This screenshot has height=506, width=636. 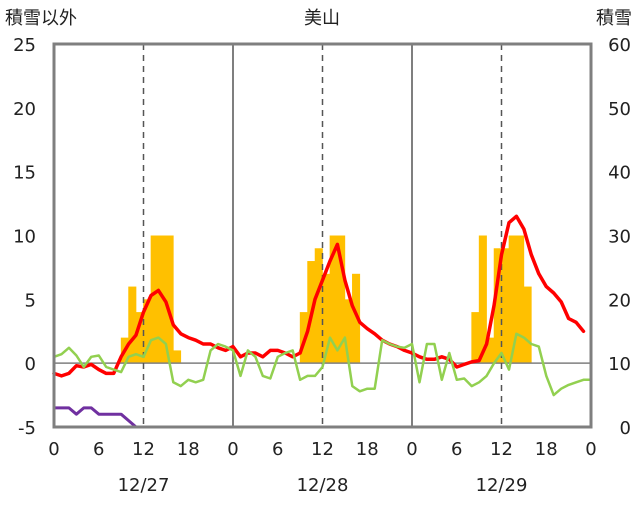 I want to click on left-tick-label: -5, so click(x=27, y=428).